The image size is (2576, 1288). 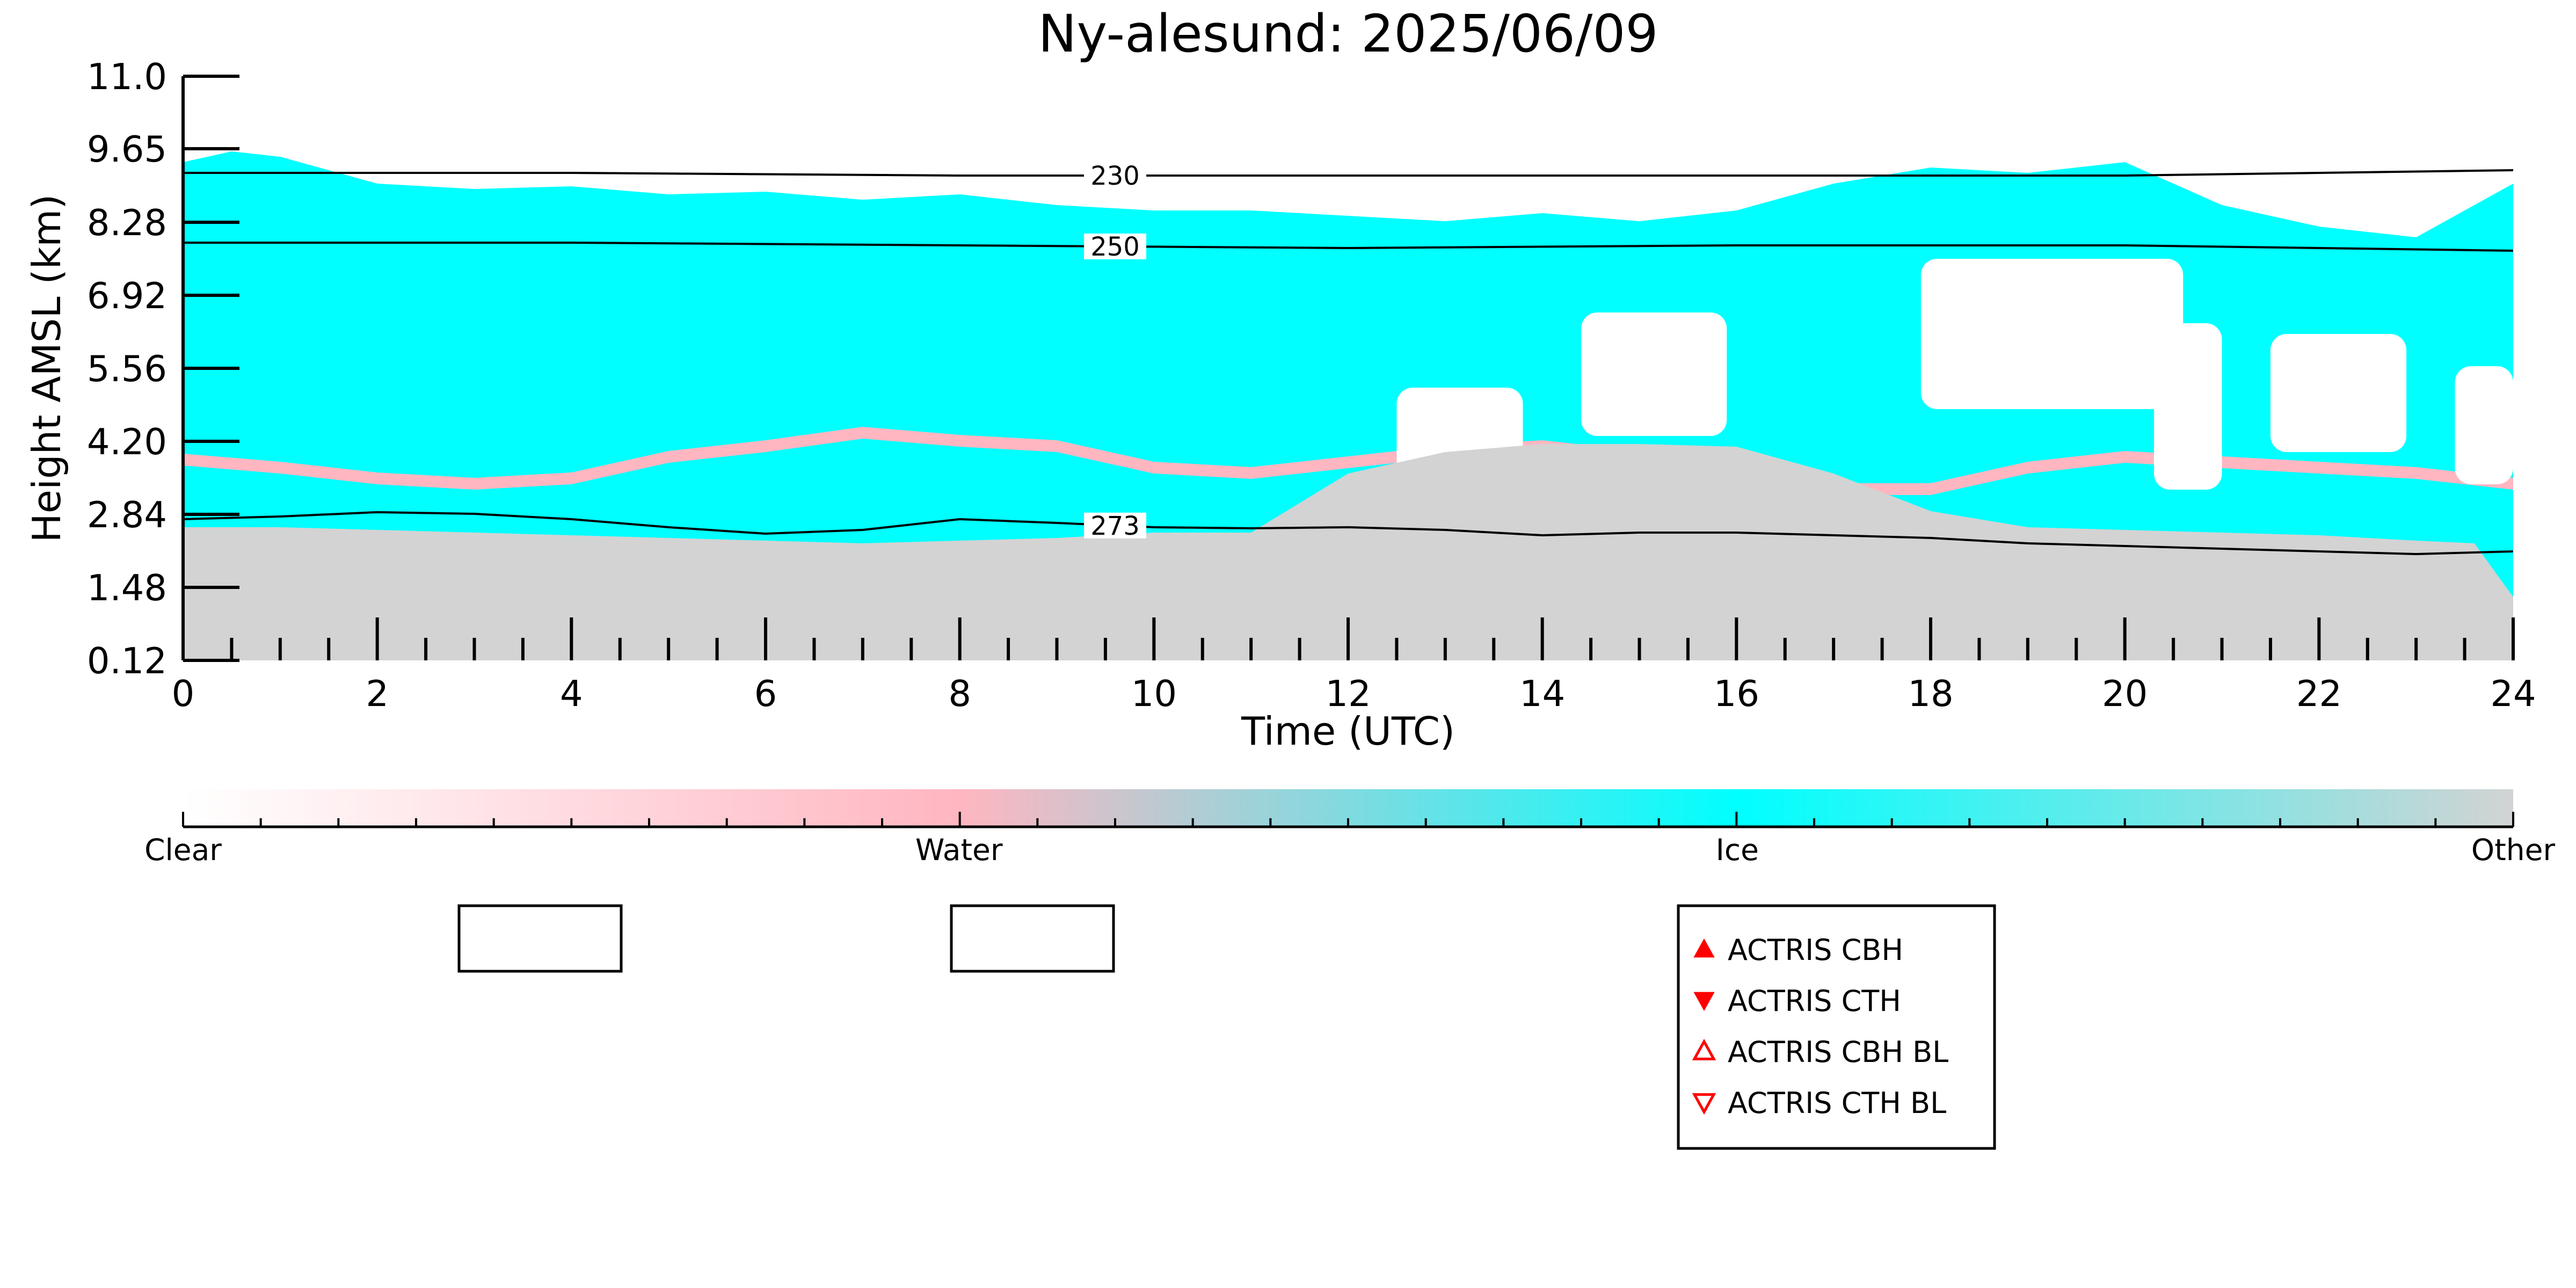 I want to click on colorbar-label-ice: Ice, so click(x=1737, y=850).